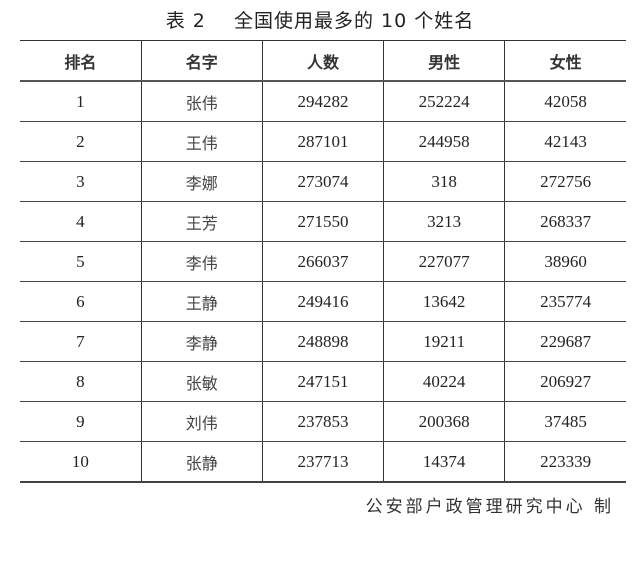  I want to click on cell-female: 206927, so click(565, 381).